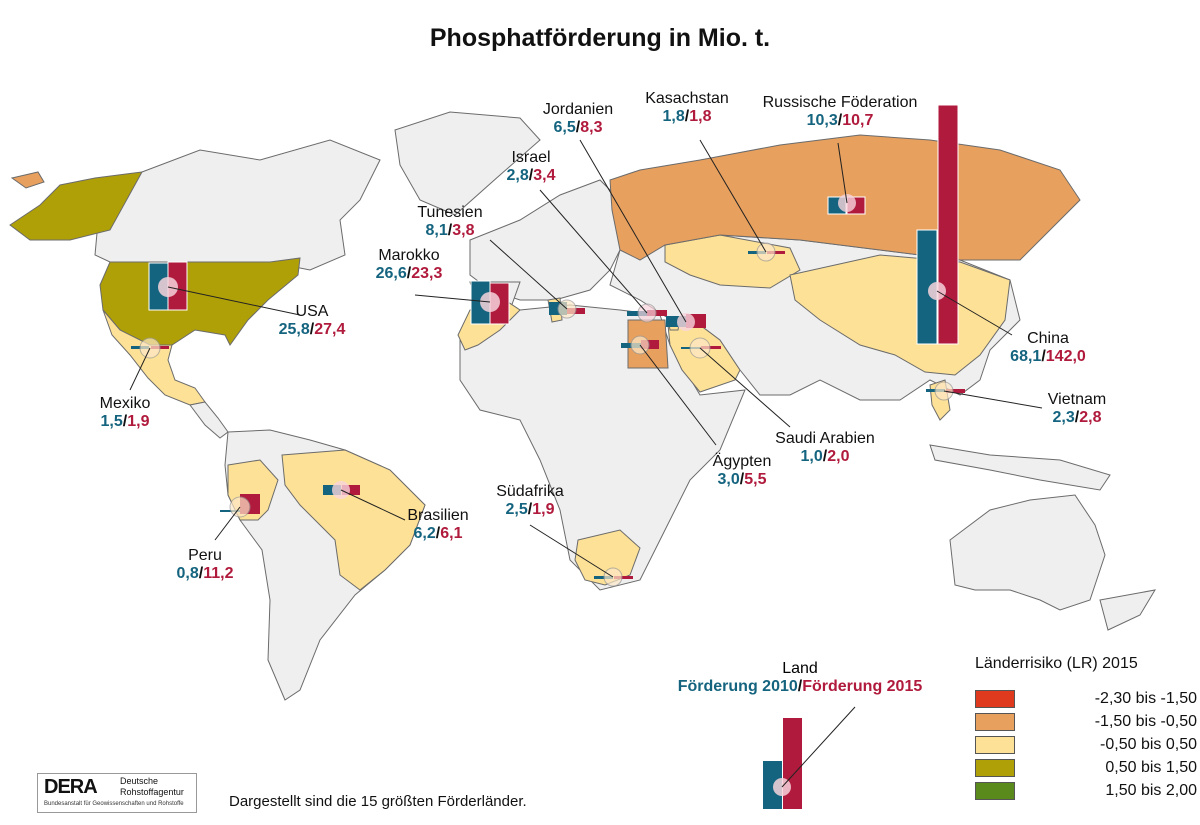  I want to click on risk-class-1: -2,30 bis -1,50, so click(1086, 698).